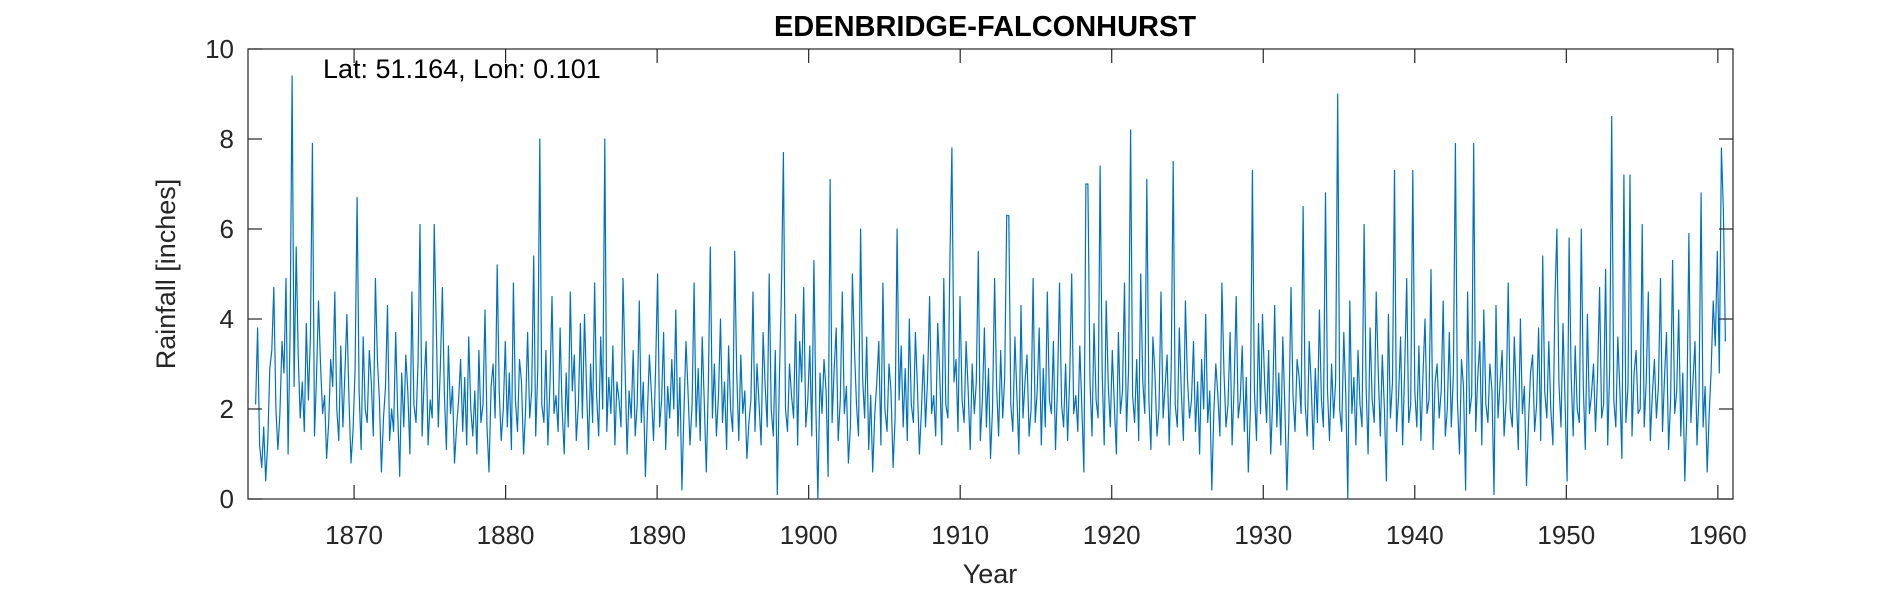 This screenshot has width=1890, height=591. Describe the element at coordinates (166, 274) in the screenshot. I see `y-axis-label: Rainfall [inches]` at that location.